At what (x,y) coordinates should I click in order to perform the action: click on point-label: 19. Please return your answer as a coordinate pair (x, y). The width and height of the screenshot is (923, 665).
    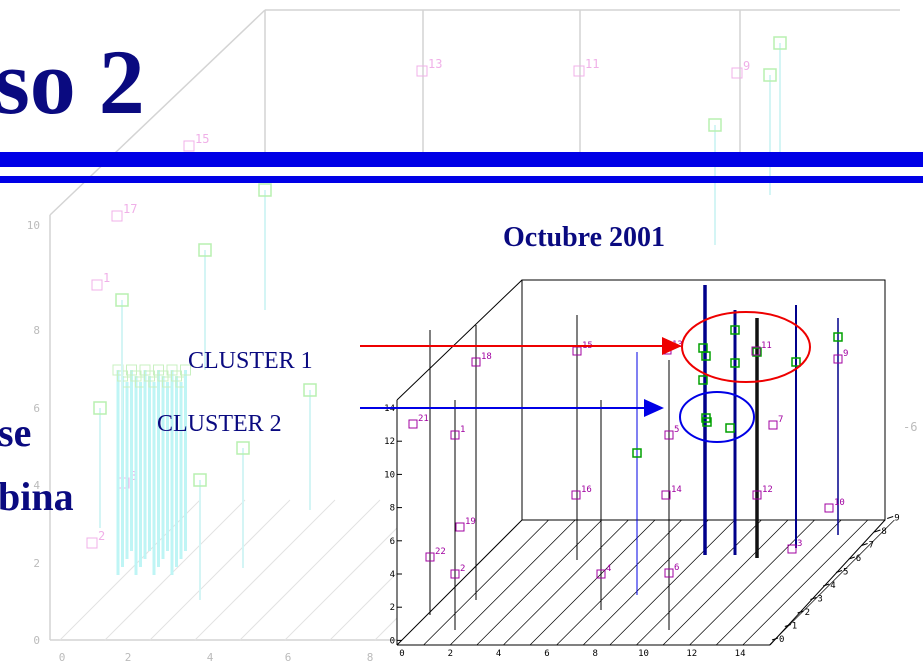
    Looking at the image, I should click on (470, 522).